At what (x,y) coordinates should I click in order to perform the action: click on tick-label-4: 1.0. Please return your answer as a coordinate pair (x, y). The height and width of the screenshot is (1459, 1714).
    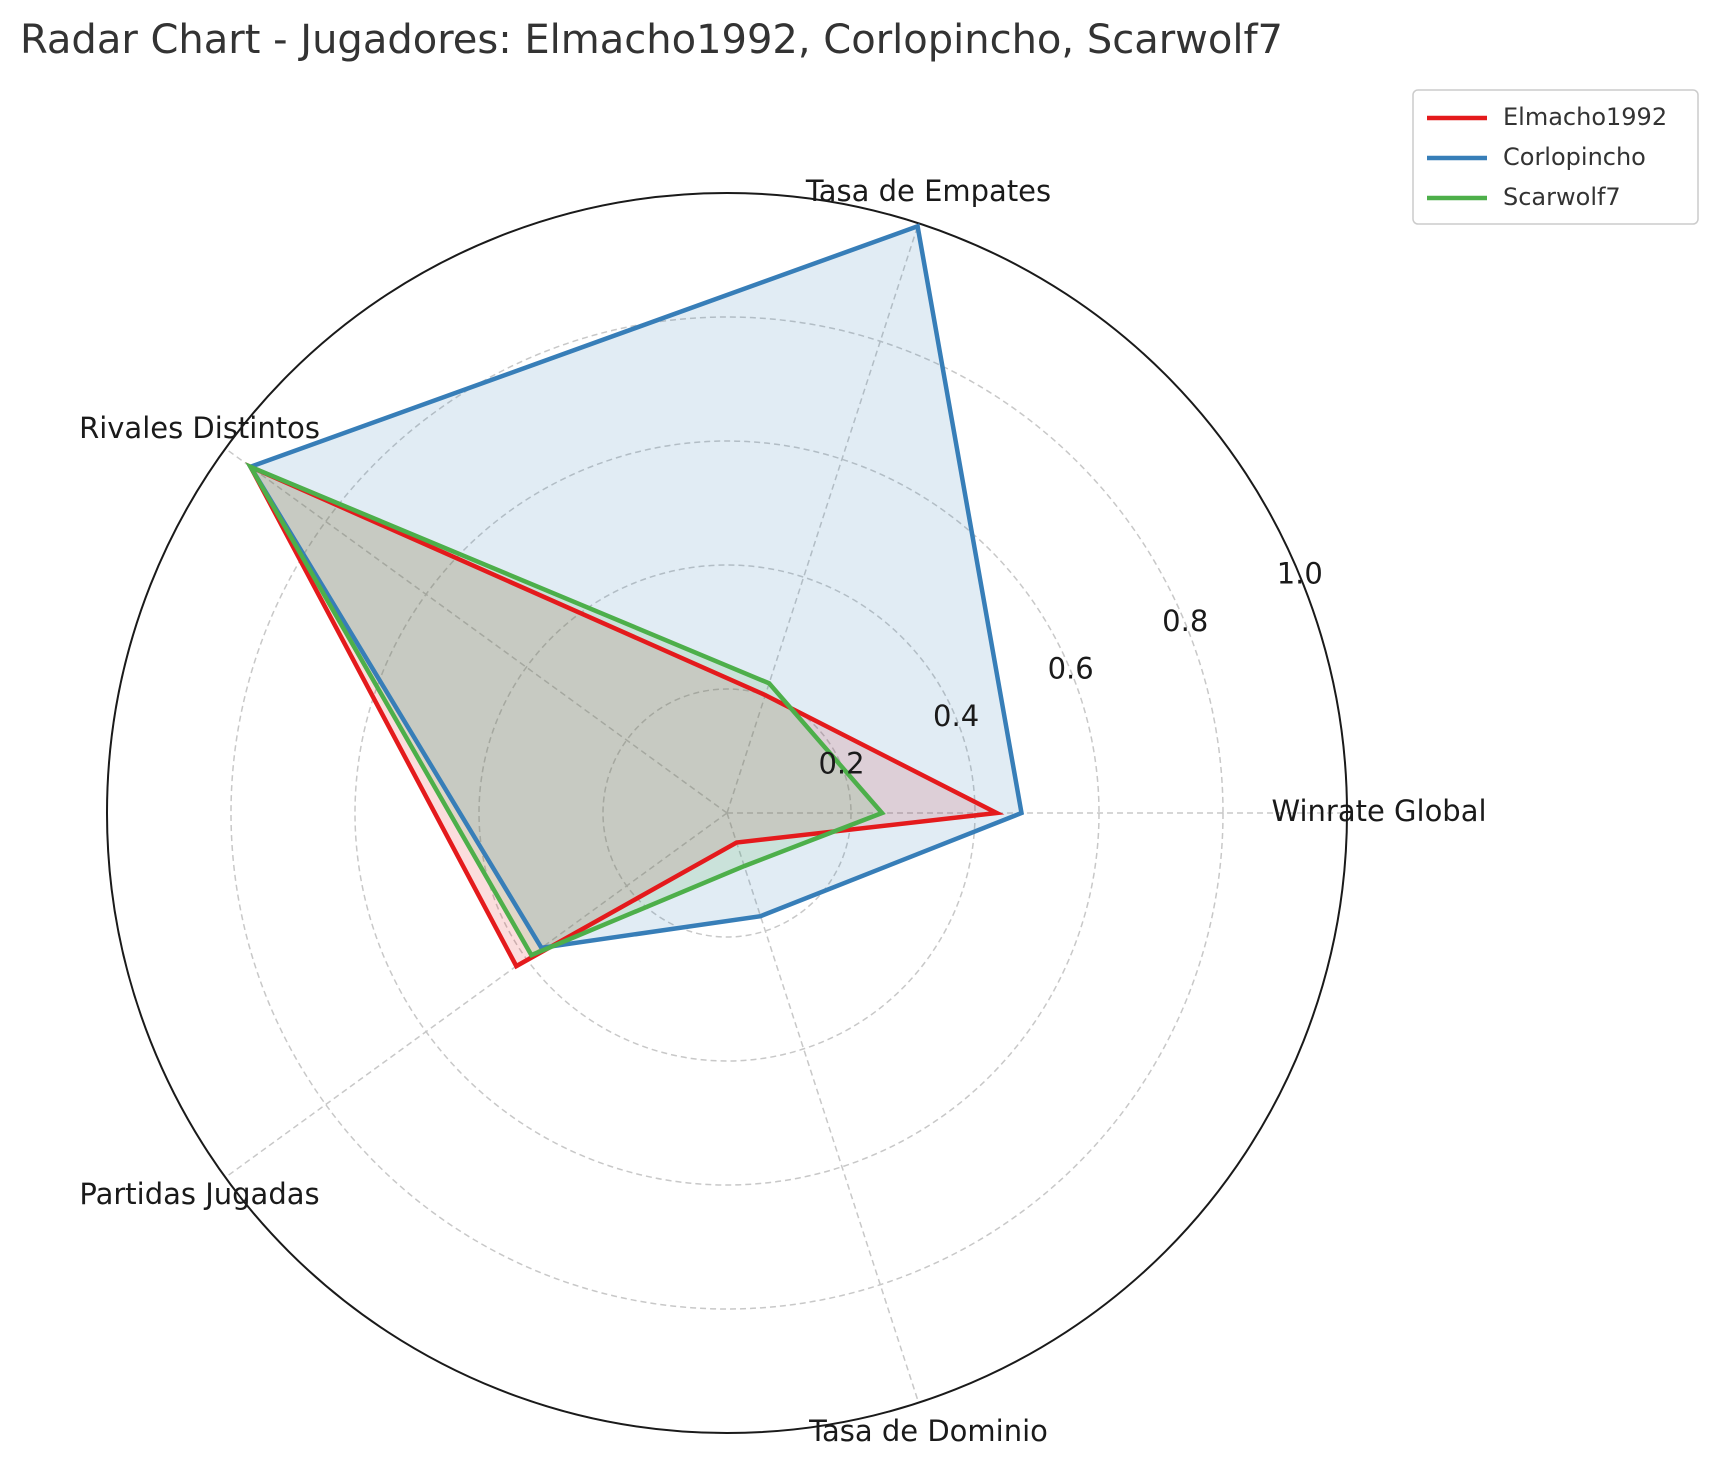
    Looking at the image, I should click on (1300, 574).